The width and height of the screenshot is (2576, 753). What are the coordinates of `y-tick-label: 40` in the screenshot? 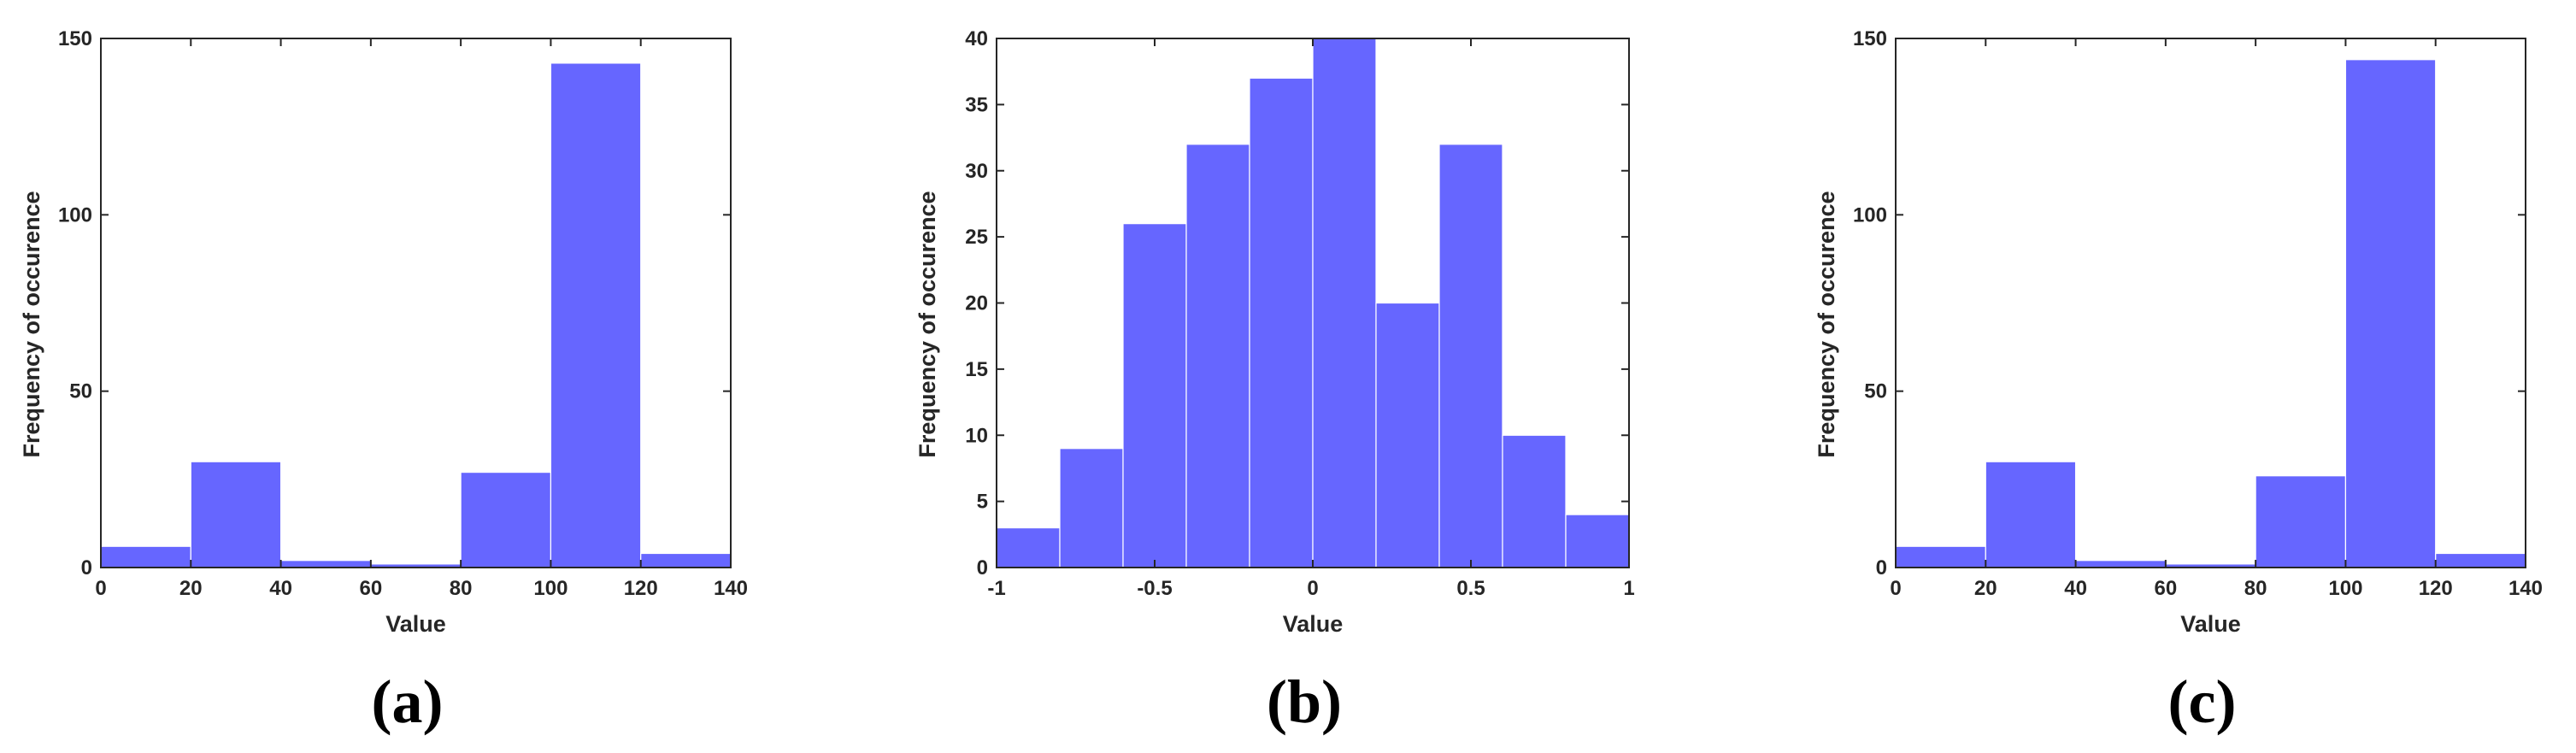 It's located at (976, 38).